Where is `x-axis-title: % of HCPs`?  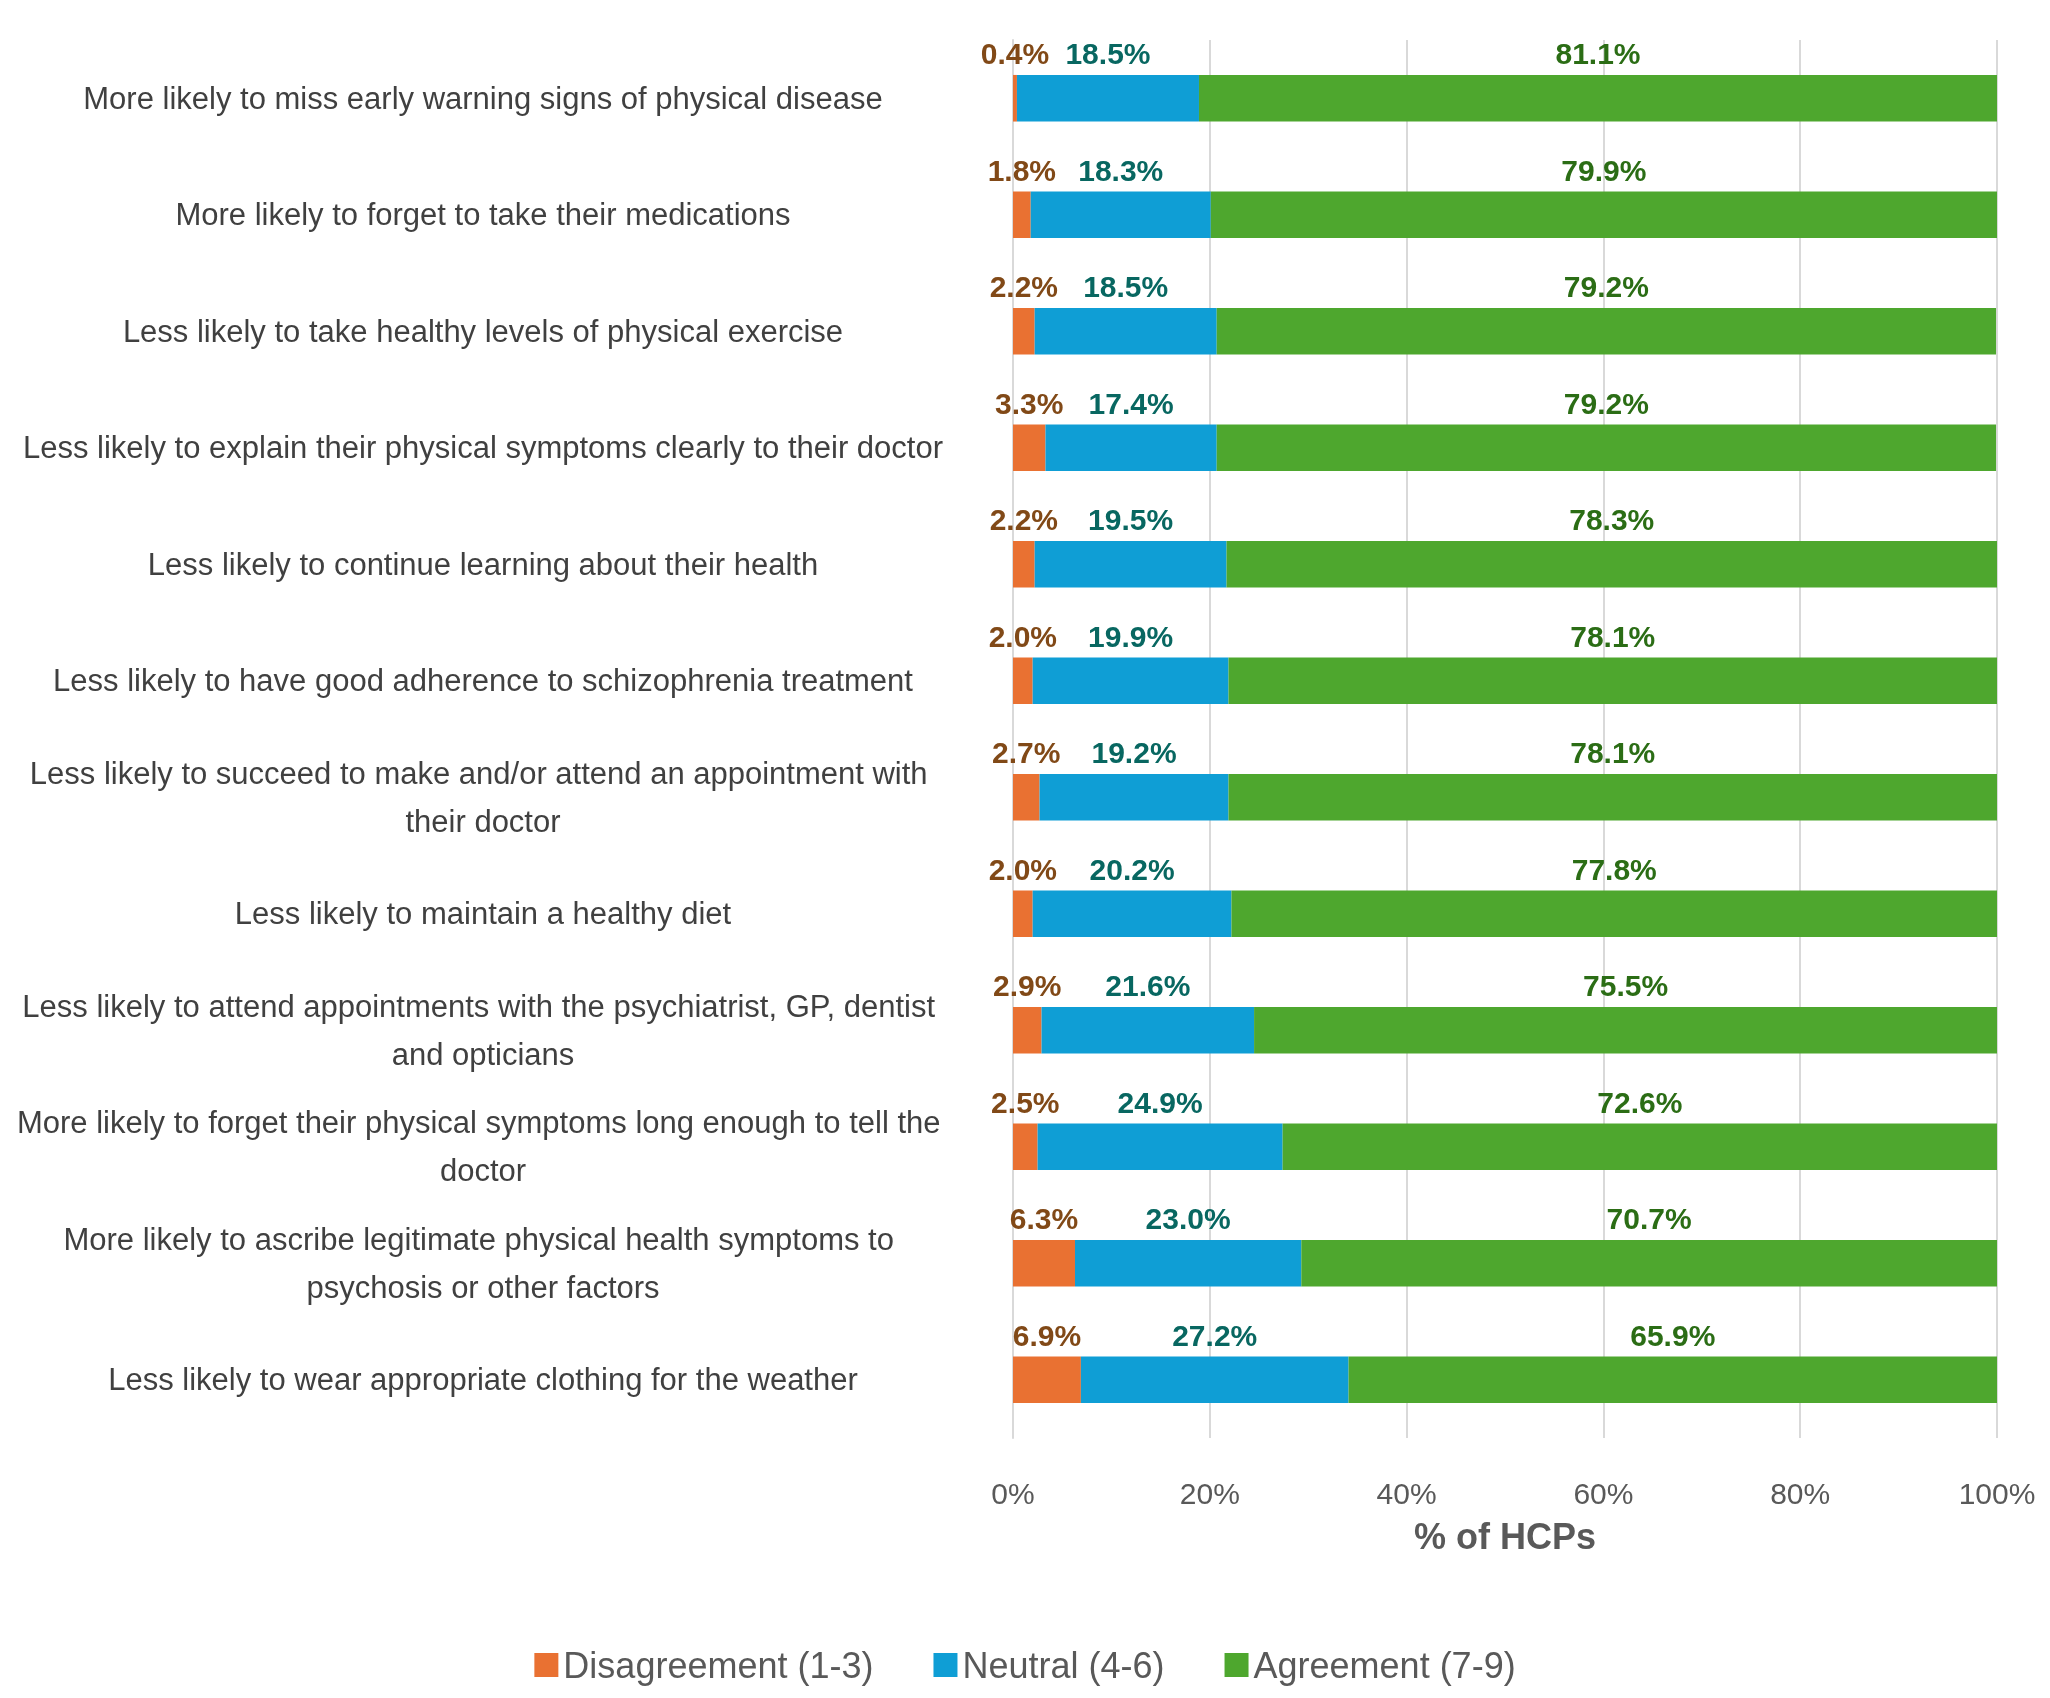
x-axis-title: % of HCPs is located at coordinates (1505, 1536).